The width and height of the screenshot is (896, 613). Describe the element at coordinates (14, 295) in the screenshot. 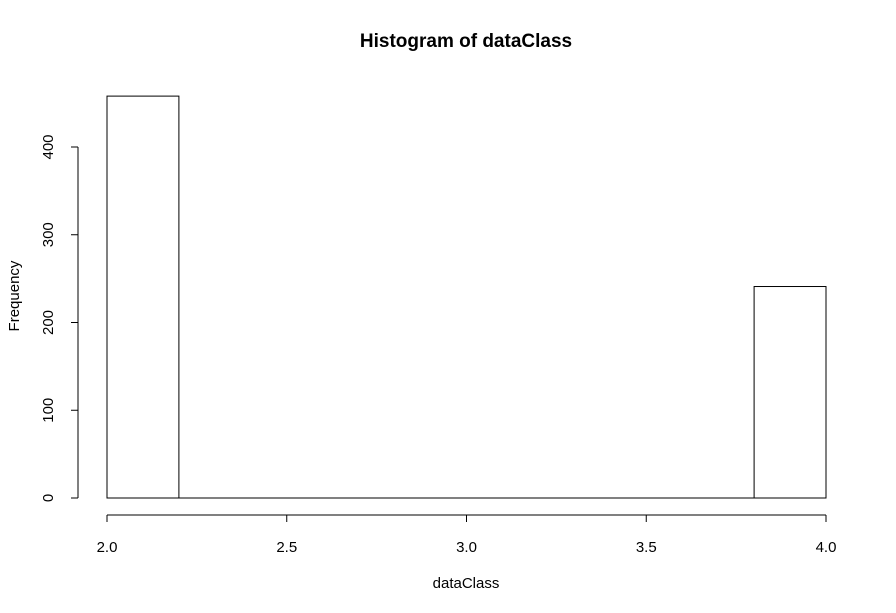

I see `y-axis-label: Frequency` at that location.